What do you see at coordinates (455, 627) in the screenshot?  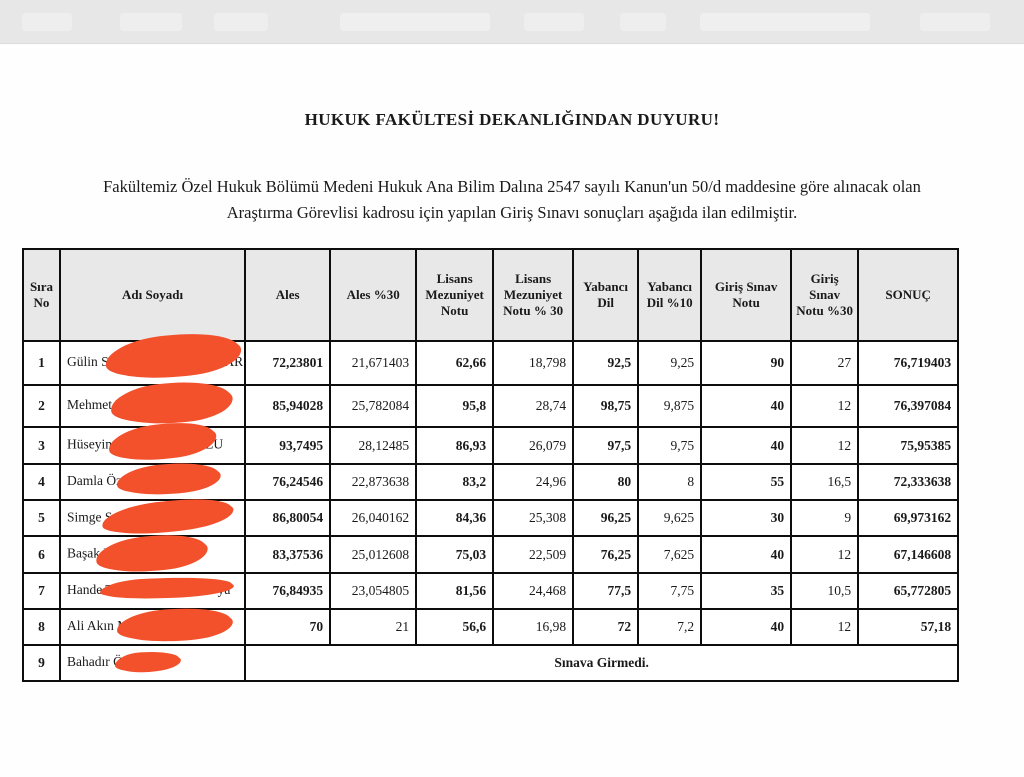 I see `score-cell: 56,6` at bounding box center [455, 627].